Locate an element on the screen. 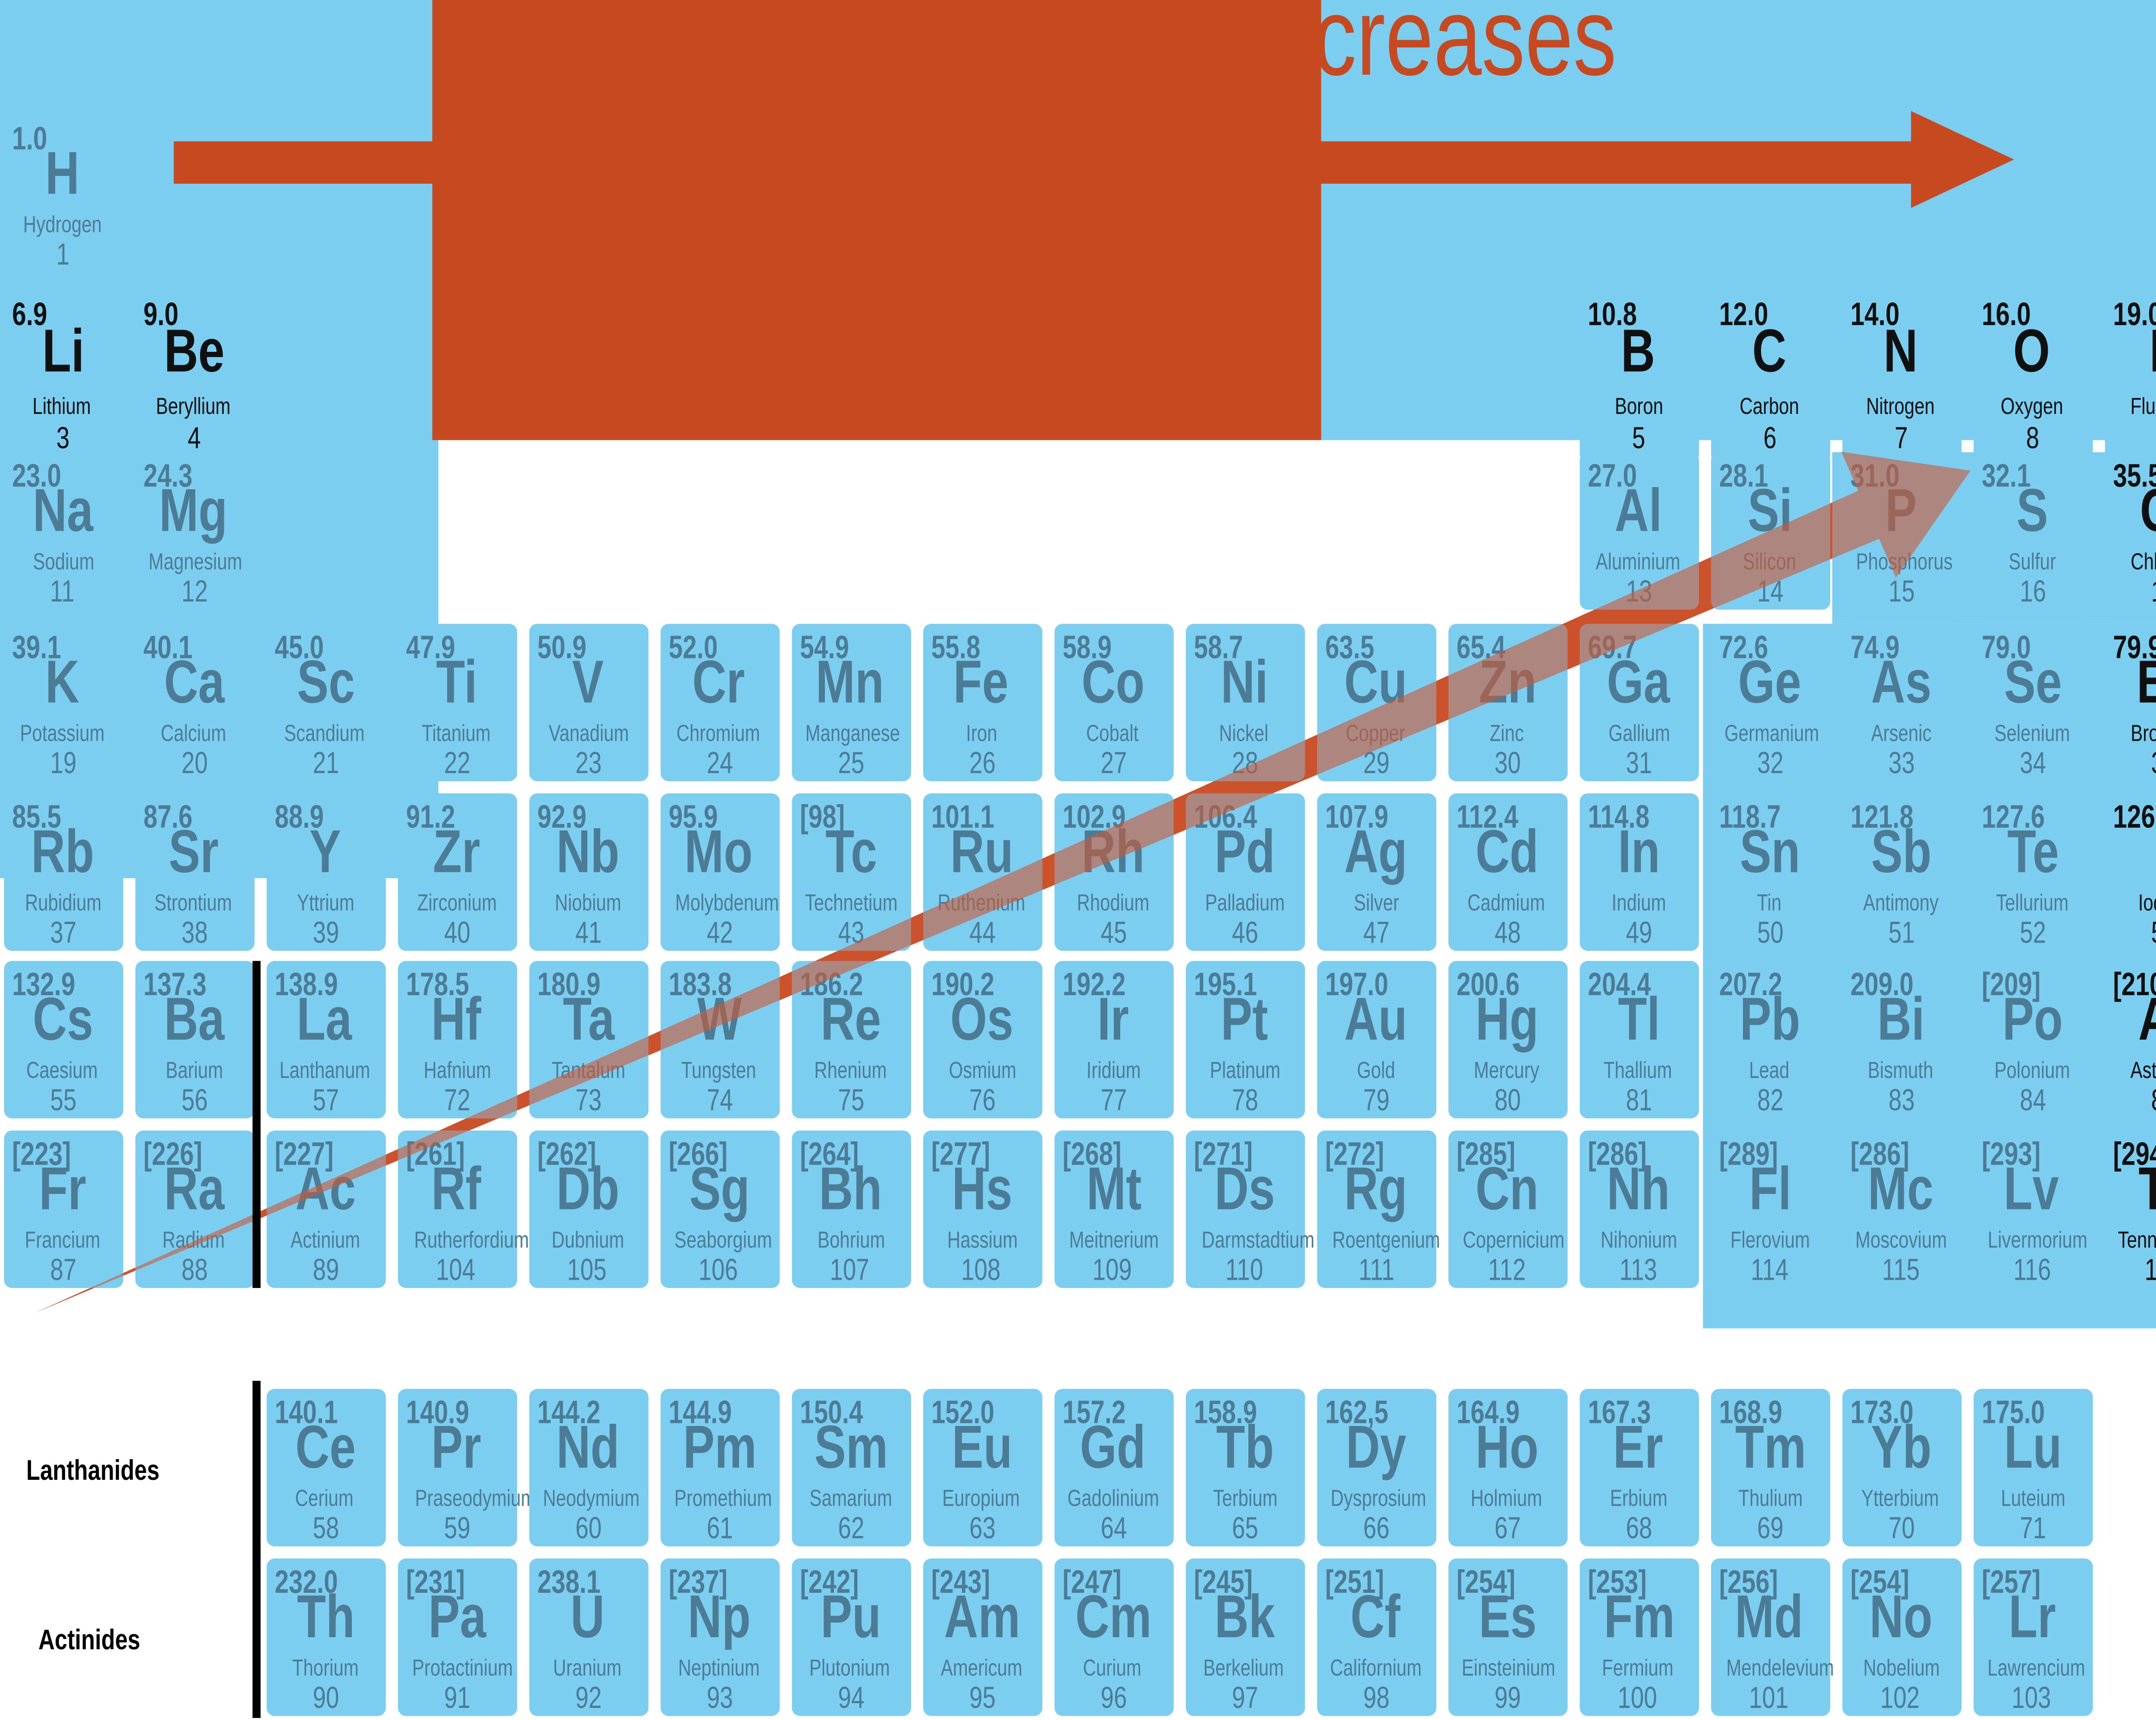  atomic-number: 72 is located at coordinates (456, 1101).